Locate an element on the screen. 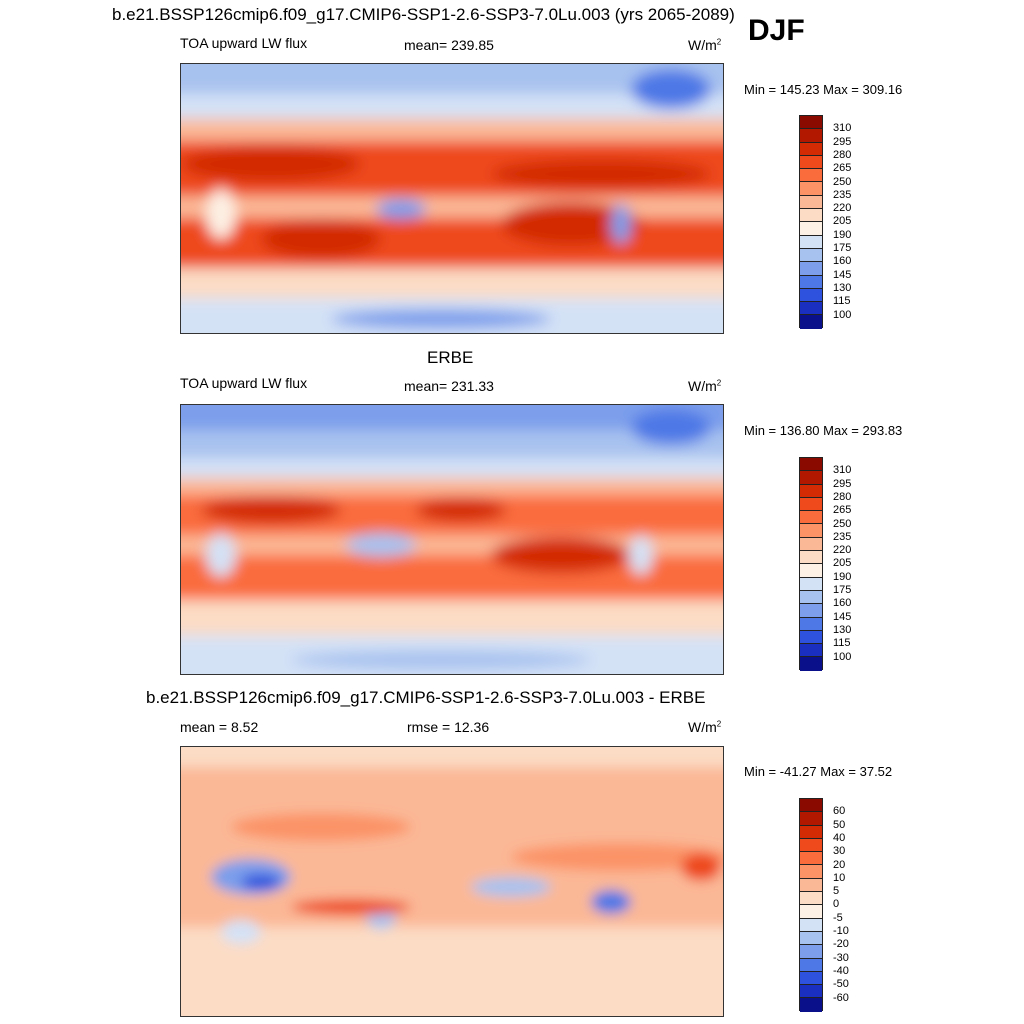 The height and width of the screenshot is (1024, 1024). colorbar-tick-label: 5 is located at coordinates (836, 891).